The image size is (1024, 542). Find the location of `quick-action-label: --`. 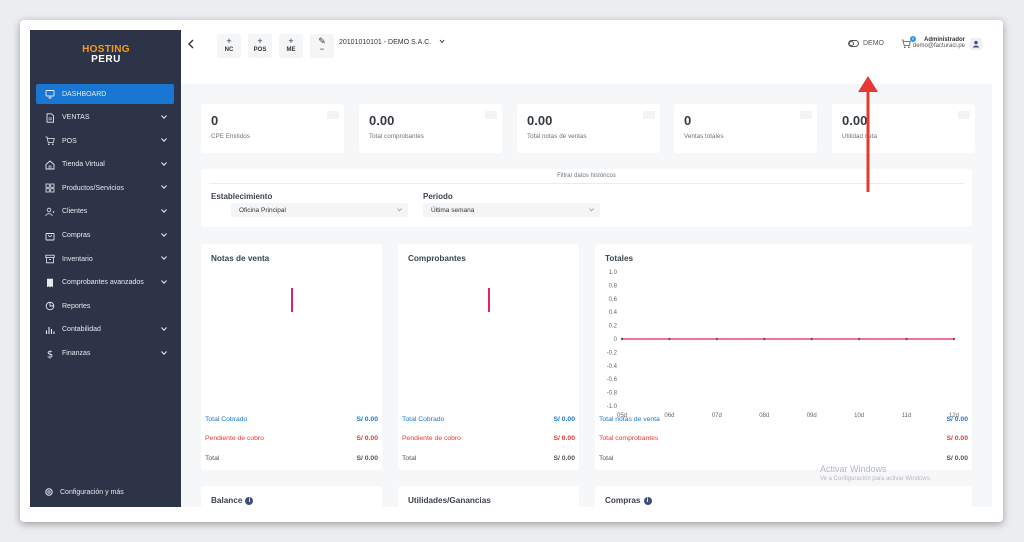

quick-action-label: -- is located at coordinates (322, 50).